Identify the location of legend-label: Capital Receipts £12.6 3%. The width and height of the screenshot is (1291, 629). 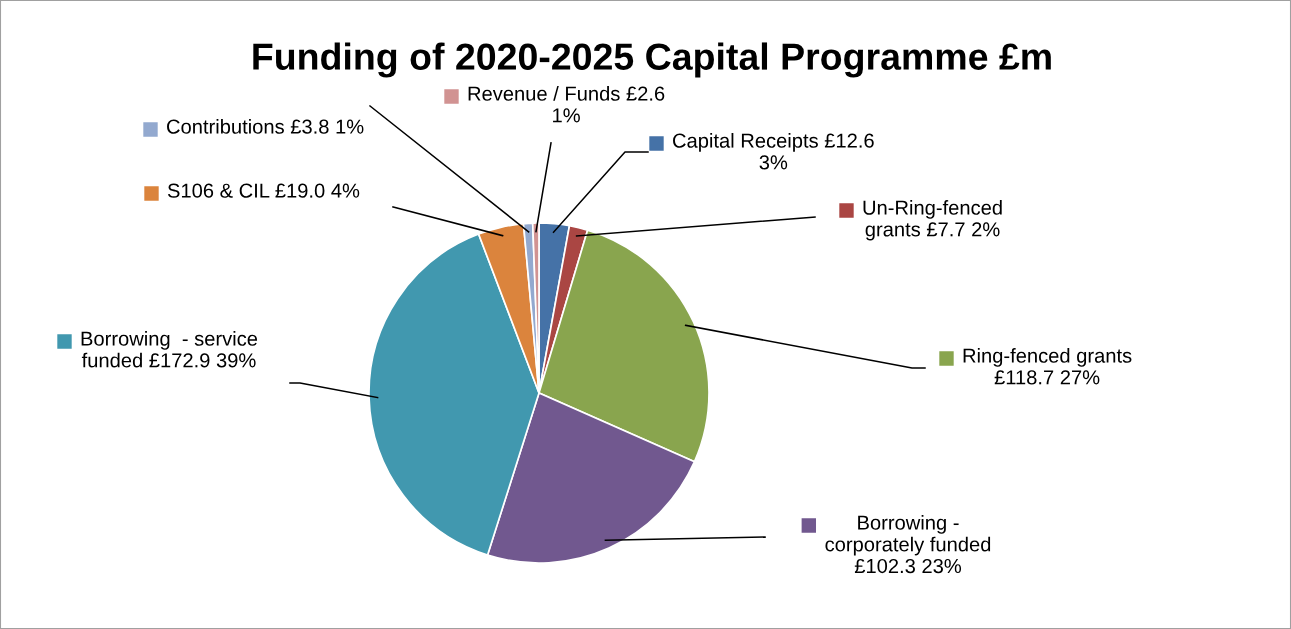
(773, 151).